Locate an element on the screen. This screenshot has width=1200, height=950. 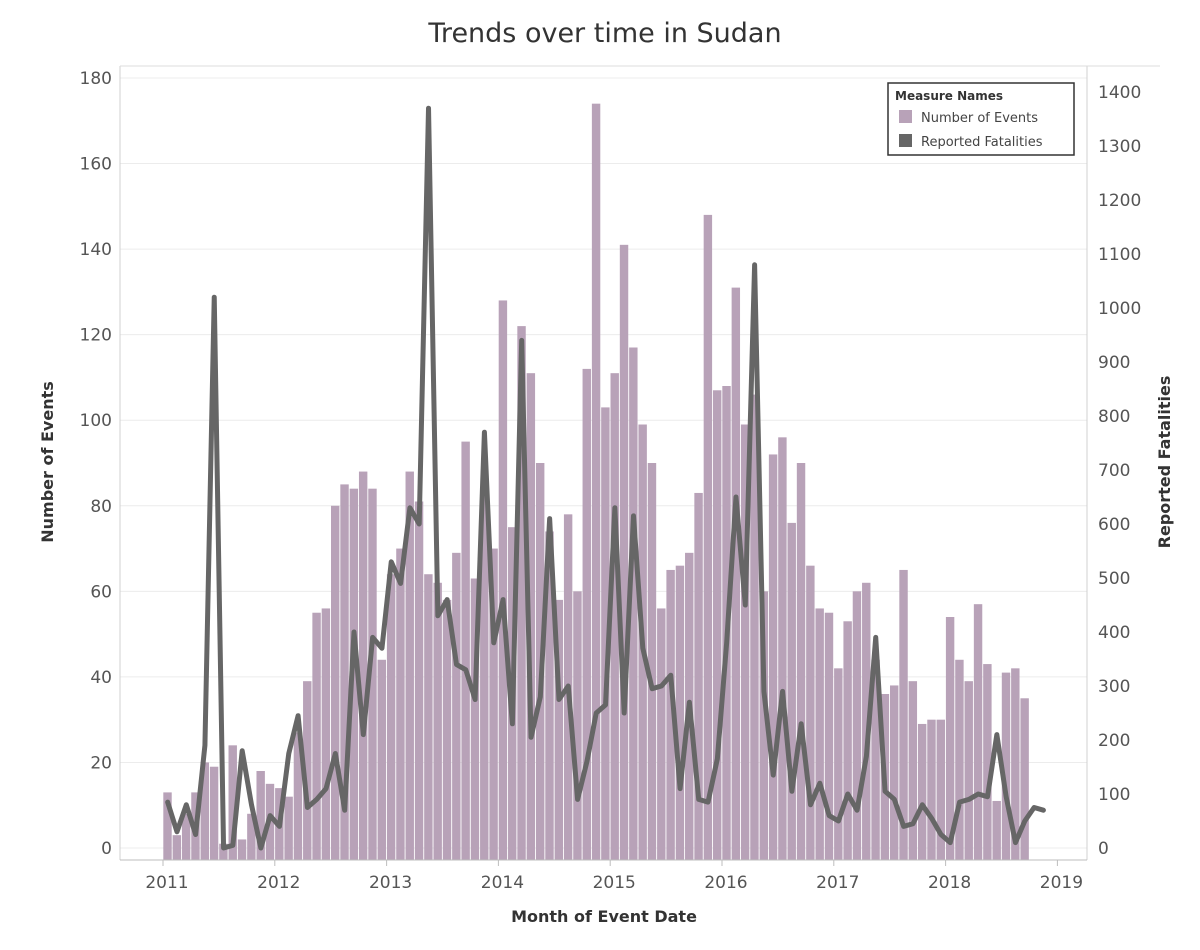
y-tick-label: 60 is located at coordinates (101, 592).